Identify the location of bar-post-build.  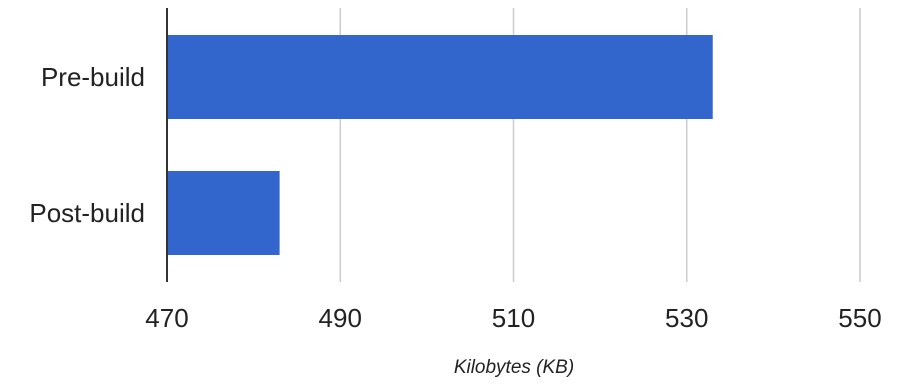
(223, 213).